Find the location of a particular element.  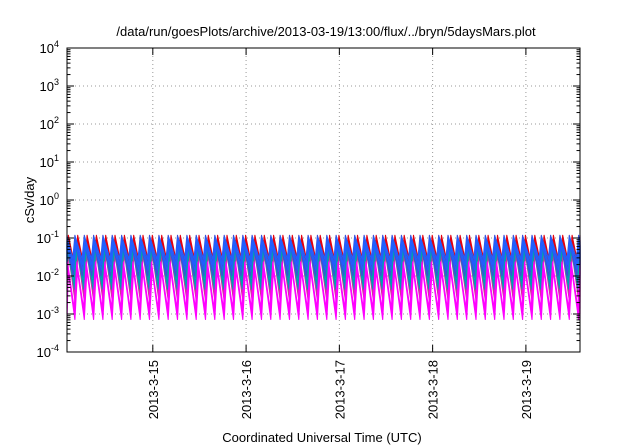

x-tick-label: 2013-3-19 is located at coordinates (526, 389).